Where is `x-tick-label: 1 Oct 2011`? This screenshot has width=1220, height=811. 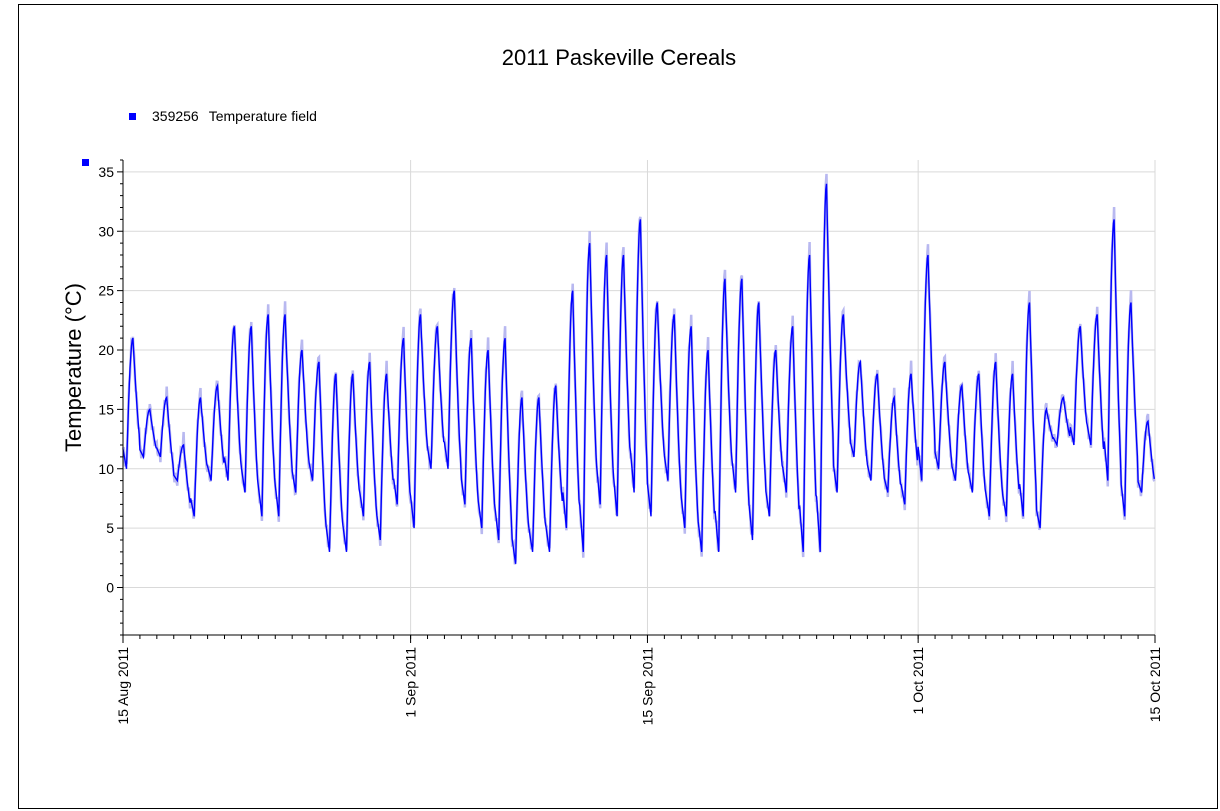
x-tick-label: 1 Oct 2011 is located at coordinates (918, 681).